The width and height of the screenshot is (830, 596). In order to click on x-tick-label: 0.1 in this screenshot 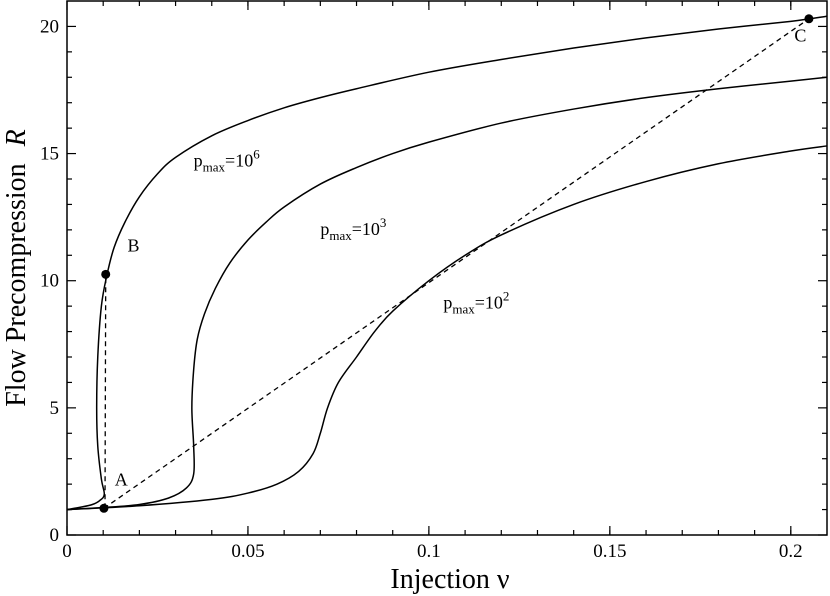, I will do `click(429, 551)`.